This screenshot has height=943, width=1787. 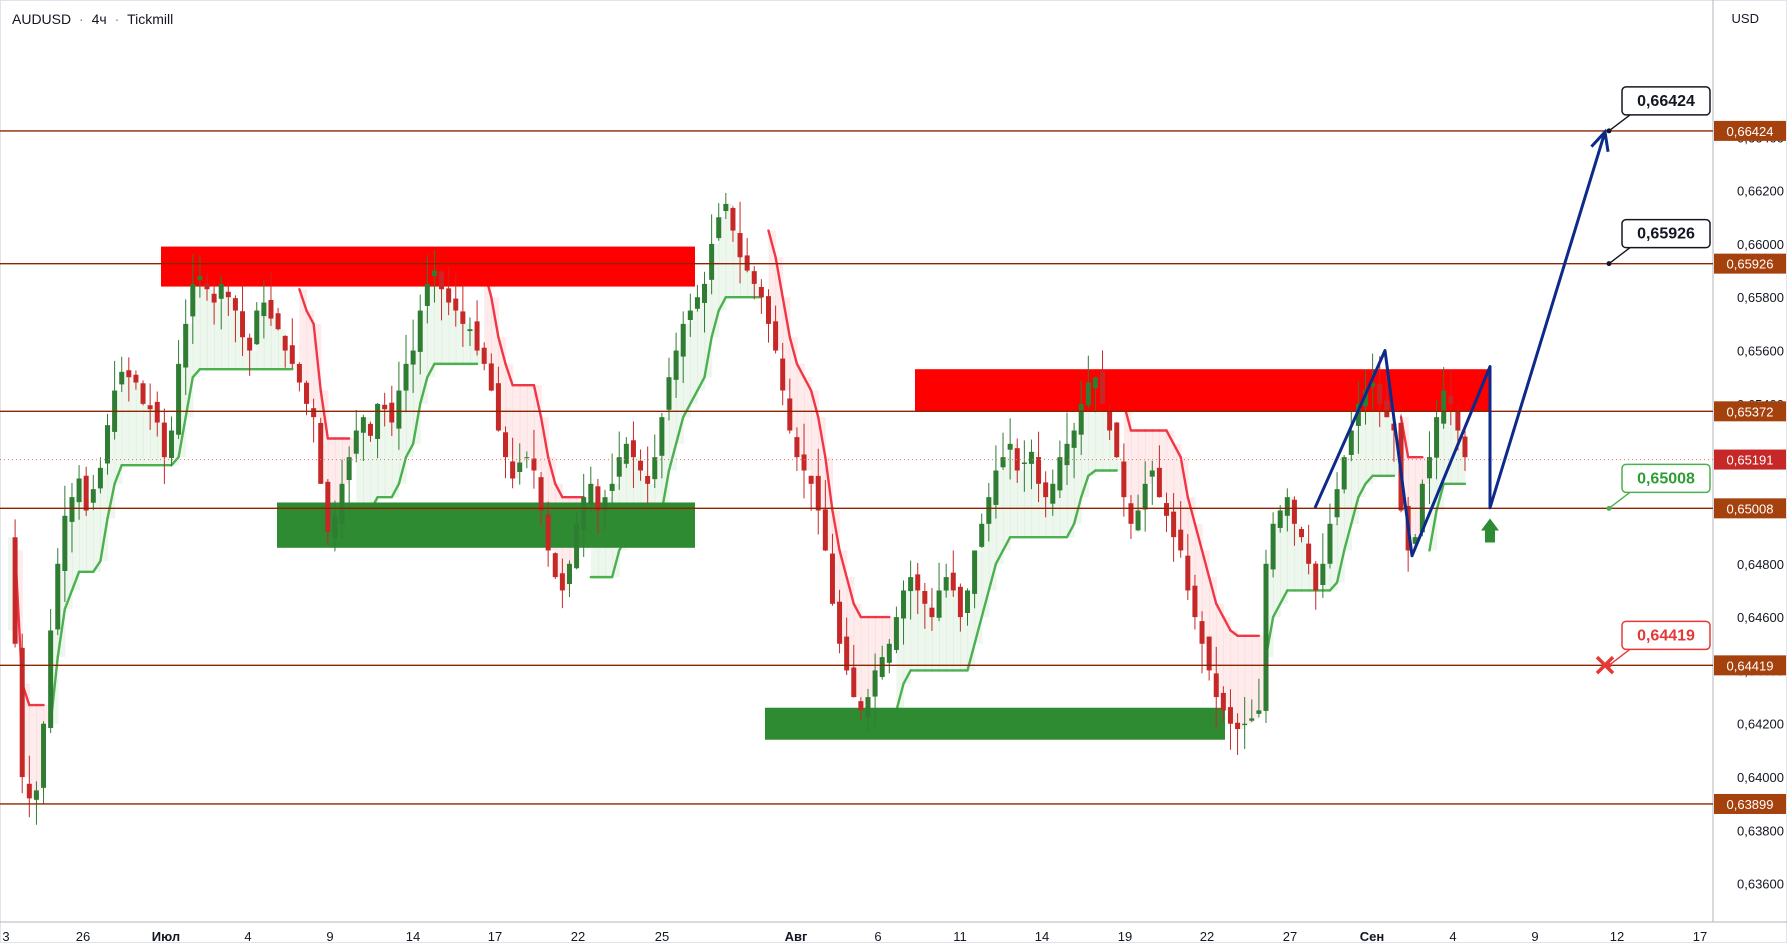 What do you see at coordinates (1760, 351) in the screenshot?
I see `y-tick-label: 0,65600` at bounding box center [1760, 351].